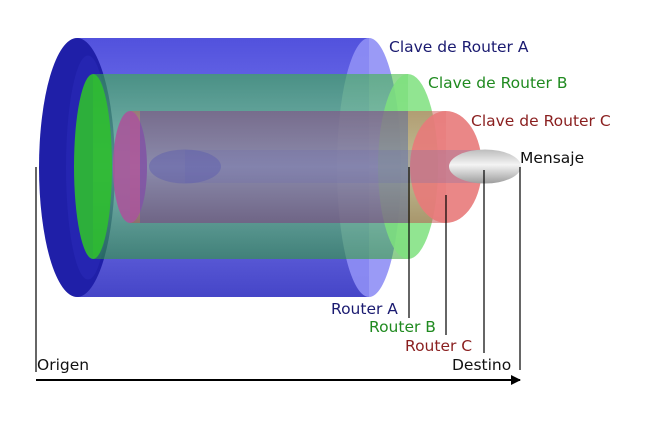  I want to click on origin-label: Origen, so click(63, 365).